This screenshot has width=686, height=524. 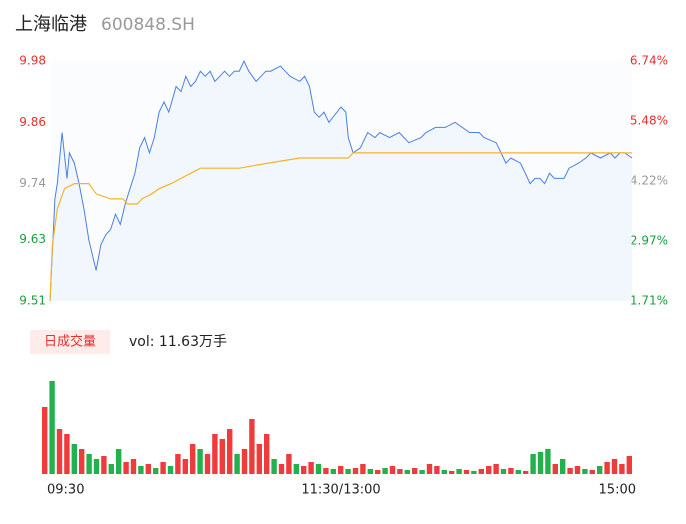 I want to click on x-tick-label: 09:30, so click(x=65, y=490).